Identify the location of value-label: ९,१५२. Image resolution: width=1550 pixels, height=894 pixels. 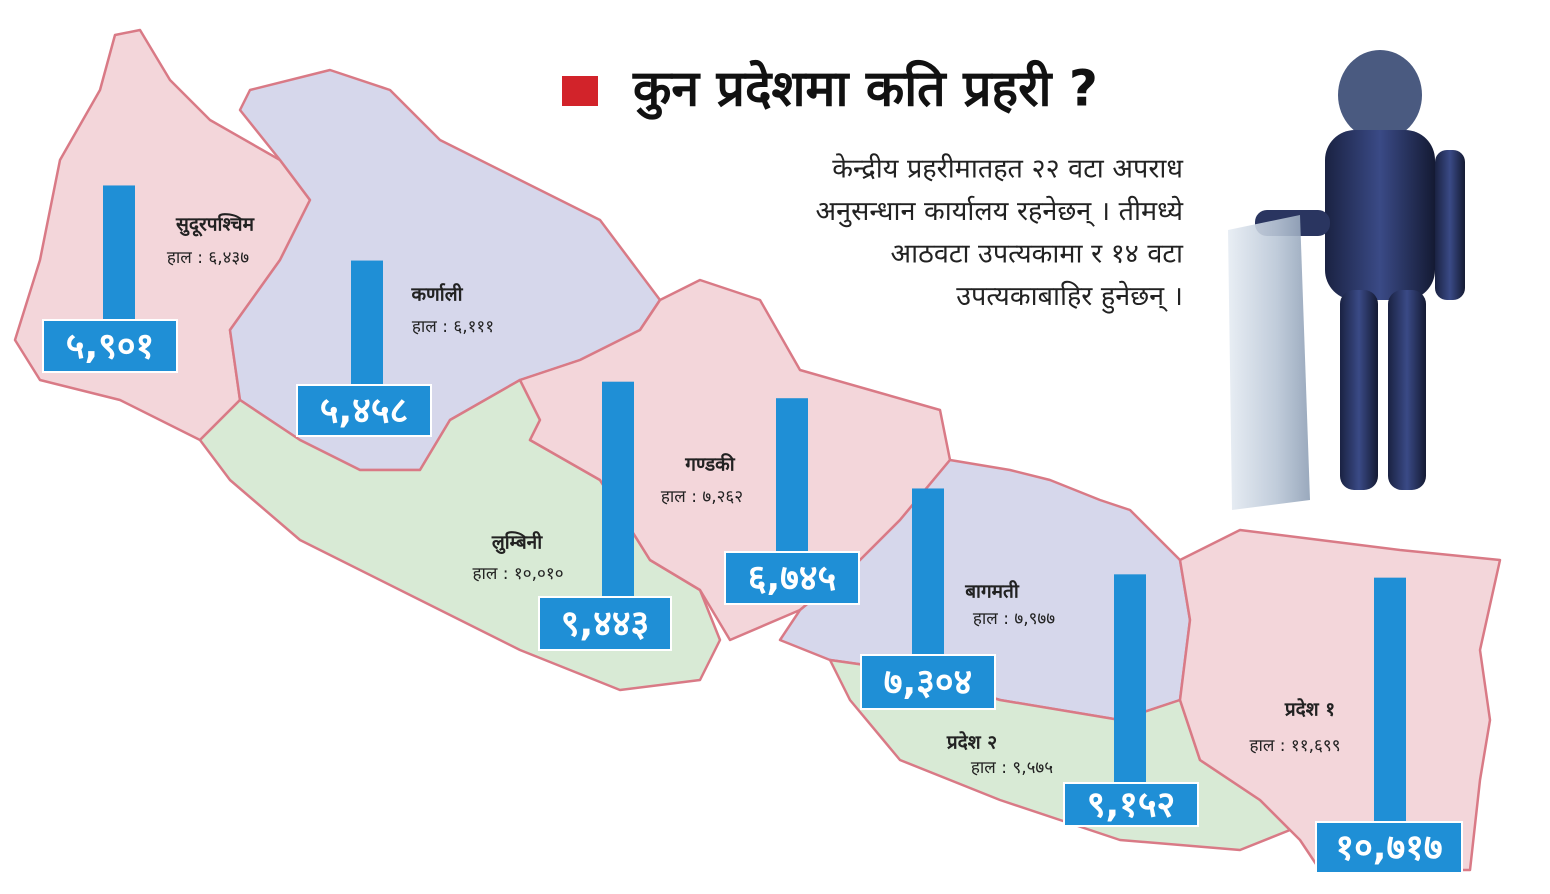
(1131, 805).